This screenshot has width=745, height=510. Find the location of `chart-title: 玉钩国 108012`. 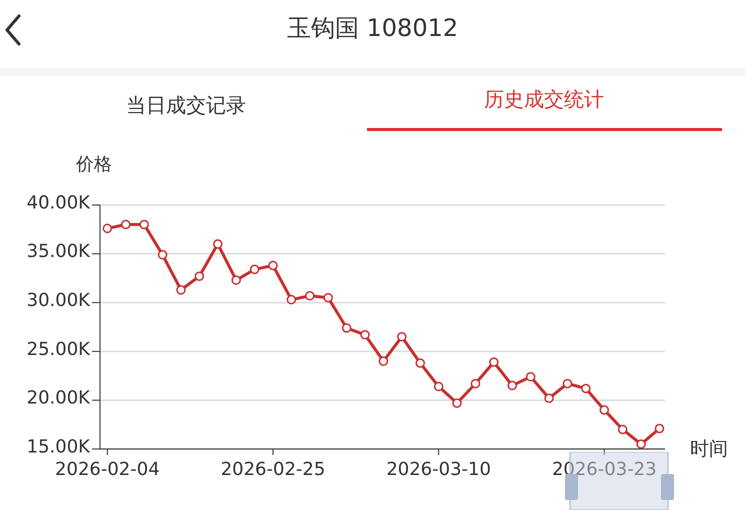

chart-title: 玉钩国 108012 is located at coordinates (373, 28).